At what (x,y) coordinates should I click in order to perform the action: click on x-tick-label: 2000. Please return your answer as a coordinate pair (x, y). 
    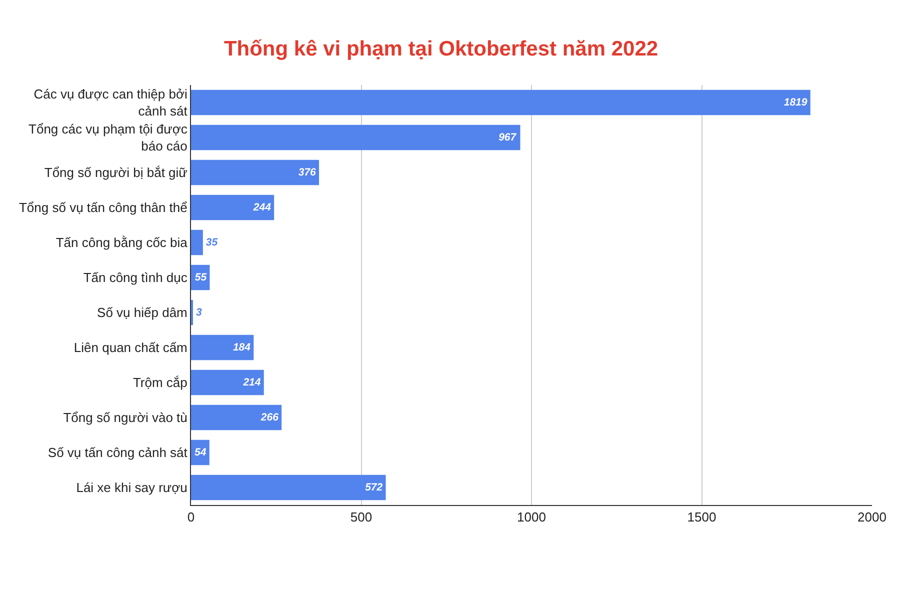
    Looking at the image, I should click on (872, 517).